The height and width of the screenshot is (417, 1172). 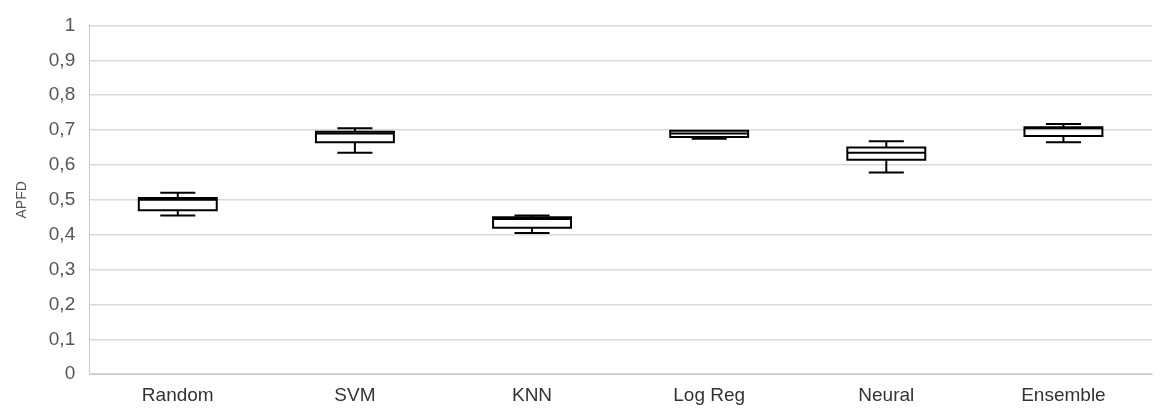 What do you see at coordinates (62, 303) in the screenshot?
I see `y-tick-label: 0,2` at bounding box center [62, 303].